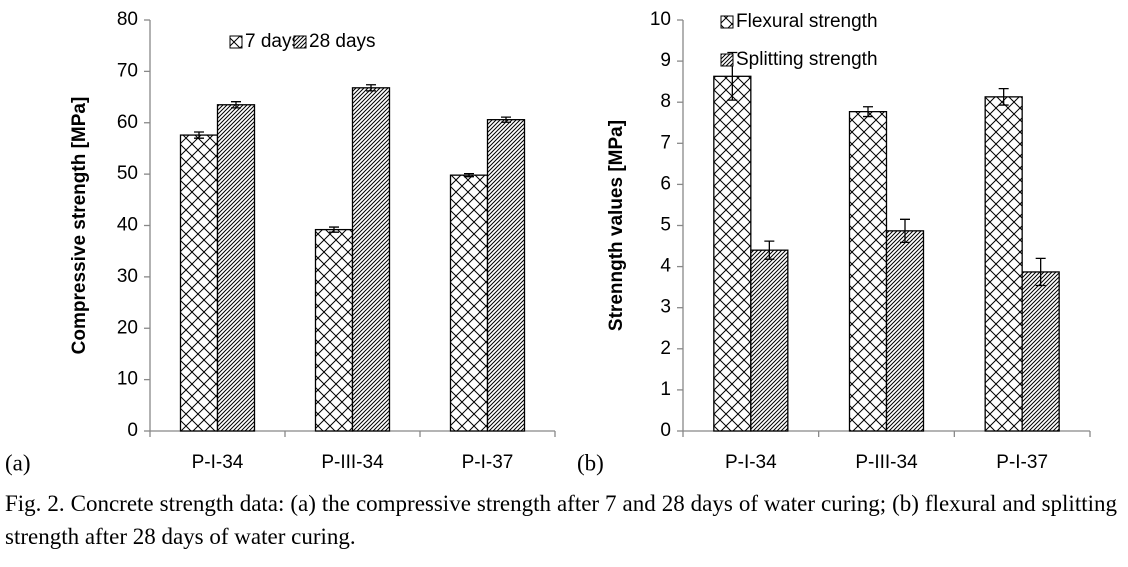 The height and width of the screenshot is (567, 1128). Describe the element at coordinates (665, 307) in the screenshot. I see `y-tick-label: 3` at that location.